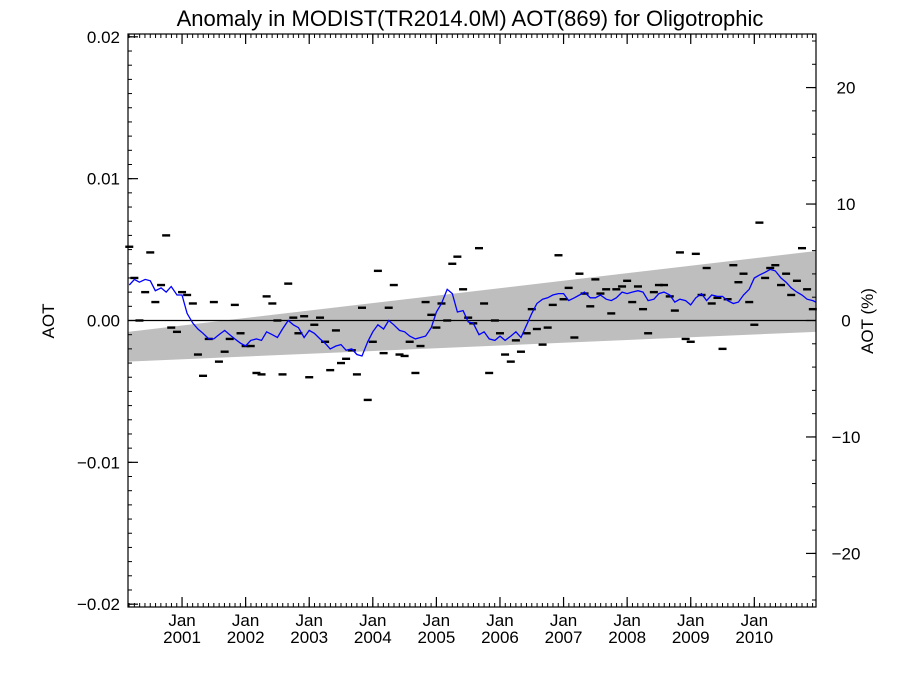  What do you see at coordinates (846, 88) in the screenshot?
I see `right-tick-label: 20` at bounding box center [846, 88].